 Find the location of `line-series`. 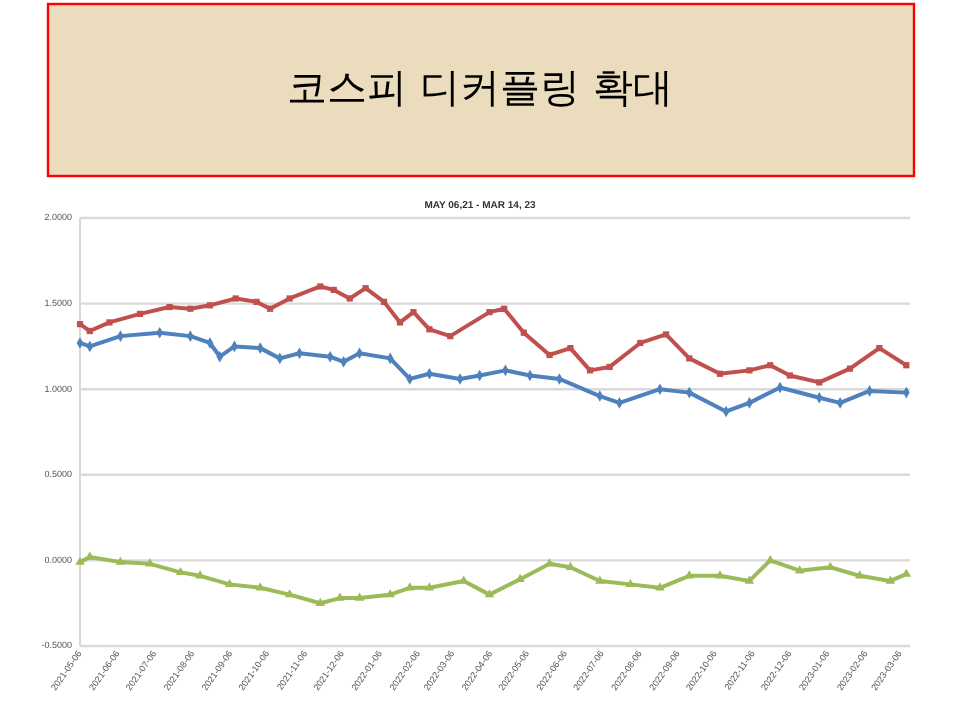

line-series is located at coordinates (493, 334).